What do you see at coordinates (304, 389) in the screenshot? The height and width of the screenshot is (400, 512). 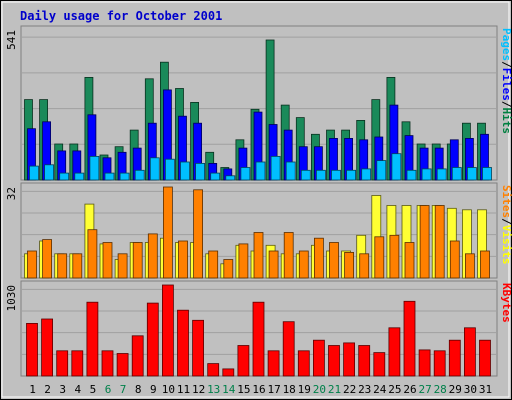 I see `x-tick-label-19: 19` at bounding box center [304, 389].